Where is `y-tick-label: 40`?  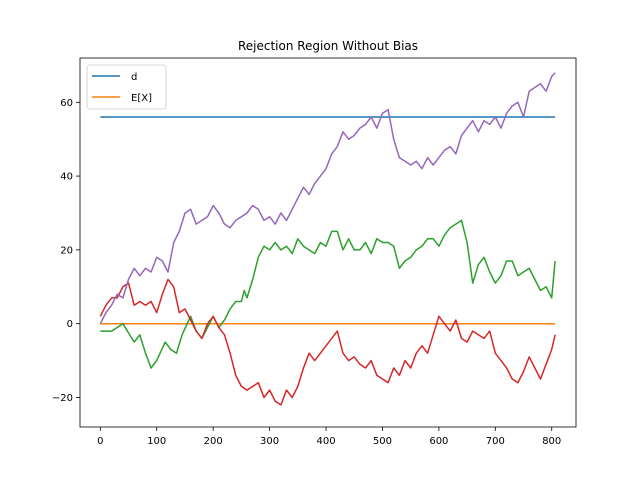
y-tick-label: 40 is located at coordinates (66, 177).